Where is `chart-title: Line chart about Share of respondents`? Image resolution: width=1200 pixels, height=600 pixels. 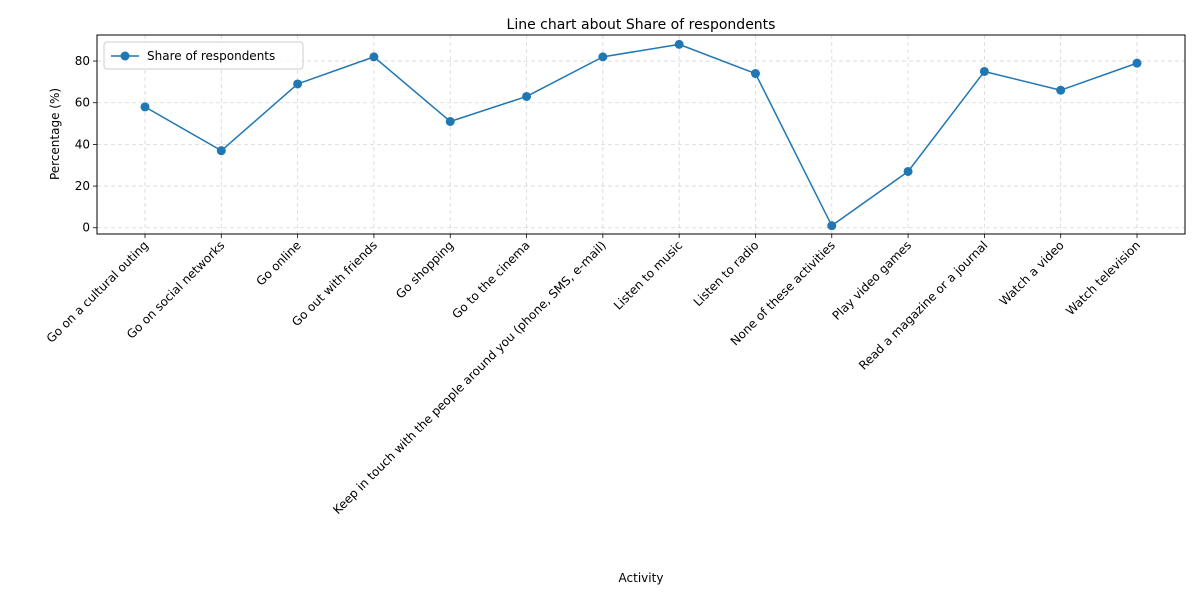
chart-title: Line chart about Share of respondents is located at coordinates (641, 25).